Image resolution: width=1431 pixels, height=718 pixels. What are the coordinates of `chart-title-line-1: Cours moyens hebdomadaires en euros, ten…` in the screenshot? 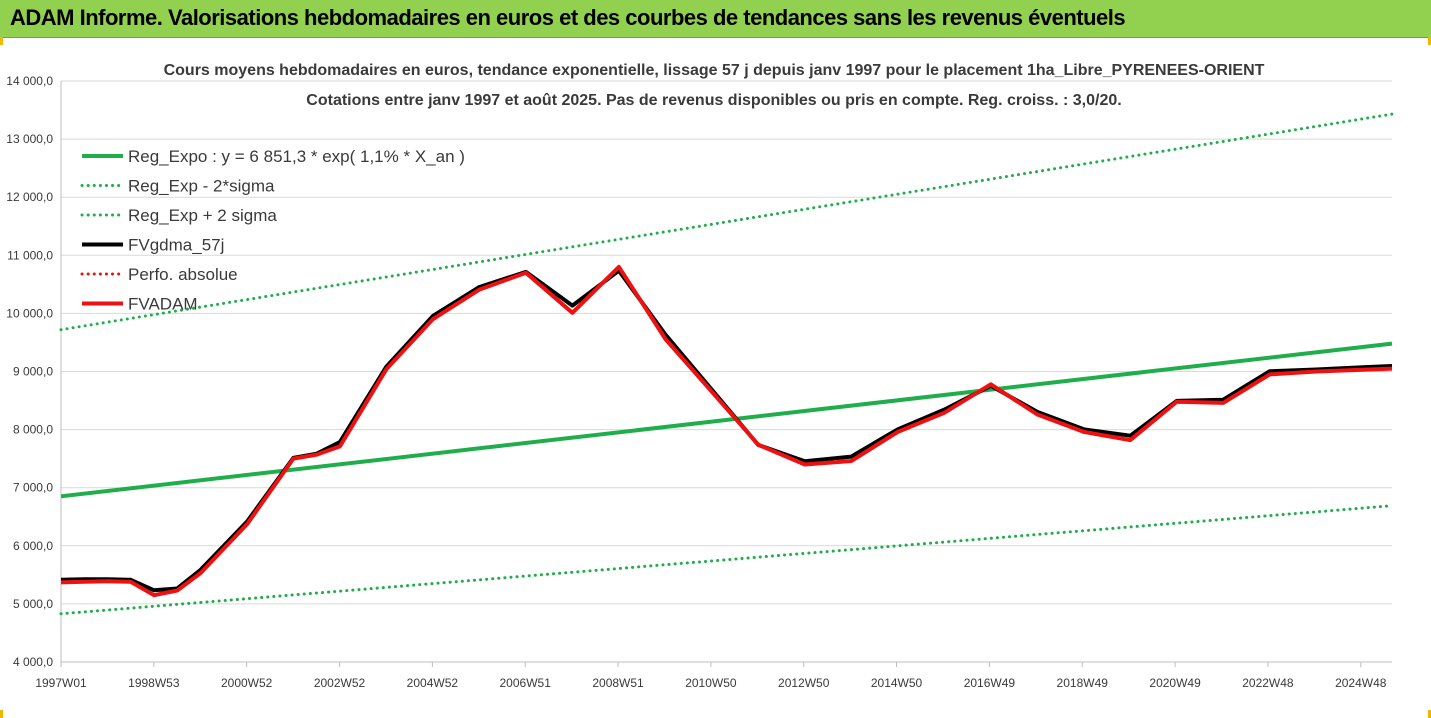 It's located at (714, 70).